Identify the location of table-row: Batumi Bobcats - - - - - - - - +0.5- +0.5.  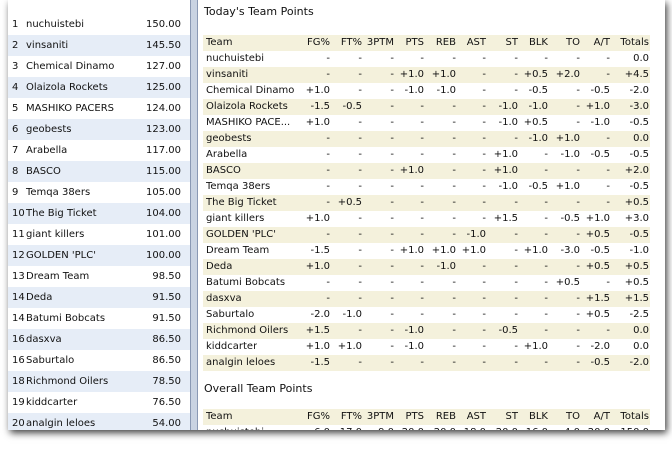
(426, 283).